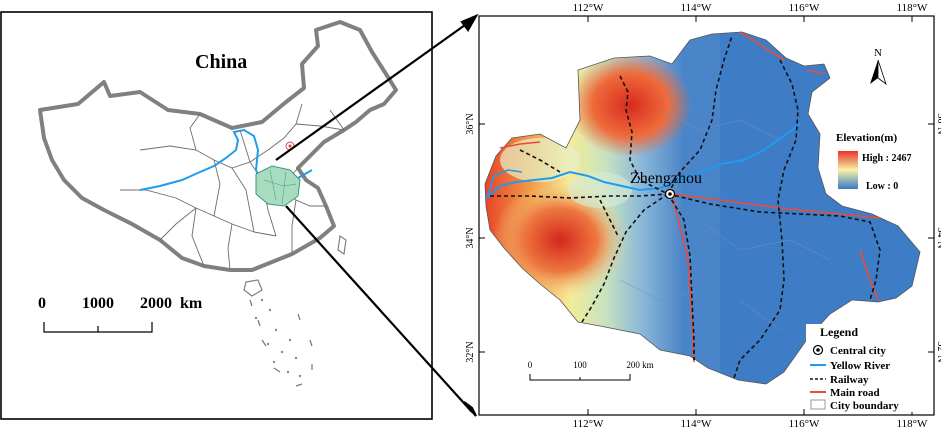  Describe the element at coordinates (639, 365) in the screenshot. I see `detail-scale-200: 200 km` at that location.